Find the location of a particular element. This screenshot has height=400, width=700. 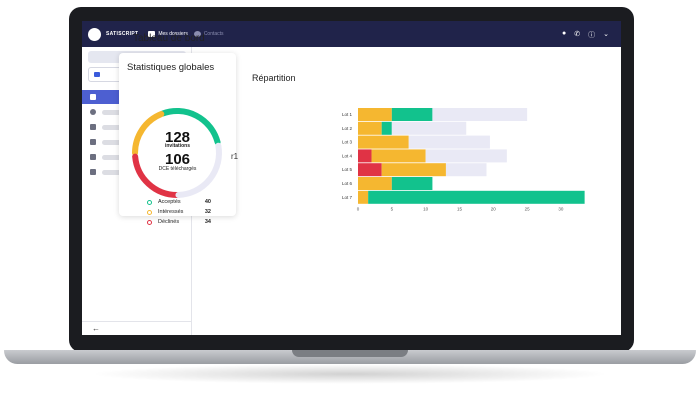

legend-value: 32 is located at coordinates (207, 212).